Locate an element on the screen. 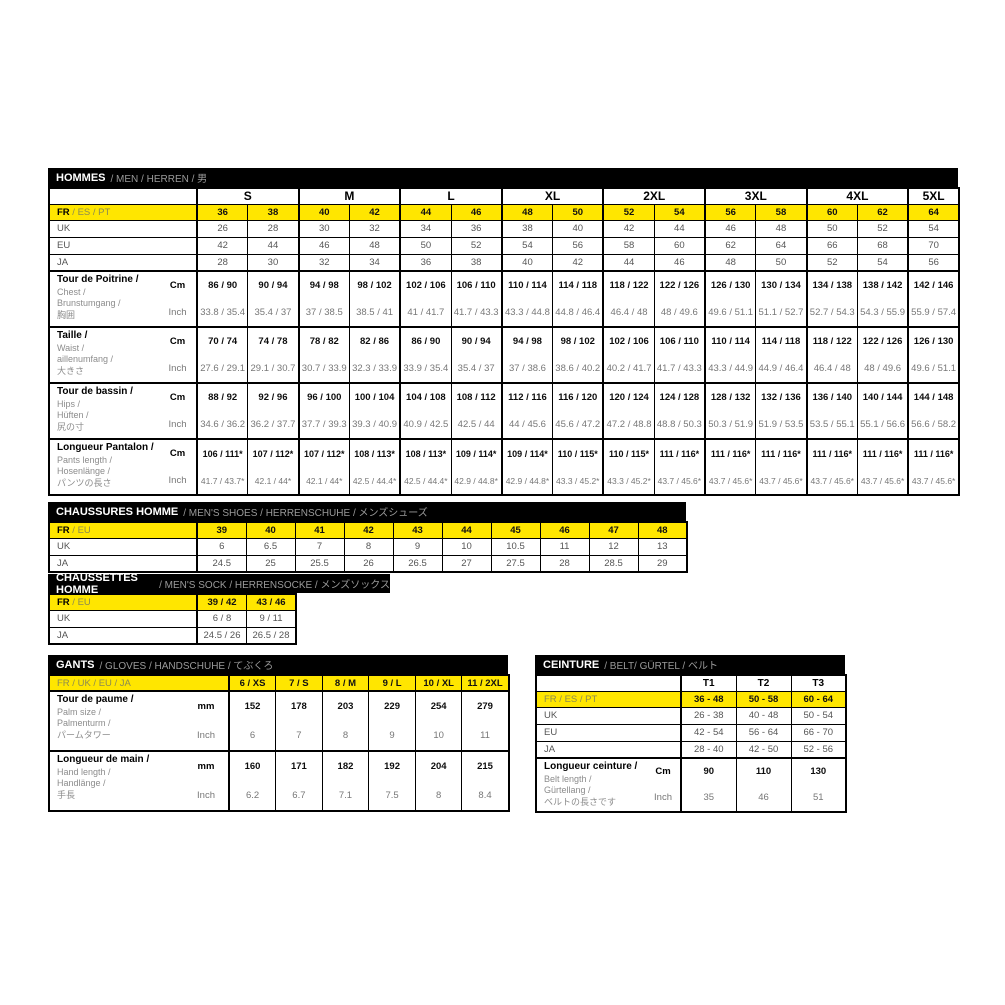 The height and width of the screenshot is (1005, 1005). shoes-uk-cell: 11 is located at coordinates (564, 546).